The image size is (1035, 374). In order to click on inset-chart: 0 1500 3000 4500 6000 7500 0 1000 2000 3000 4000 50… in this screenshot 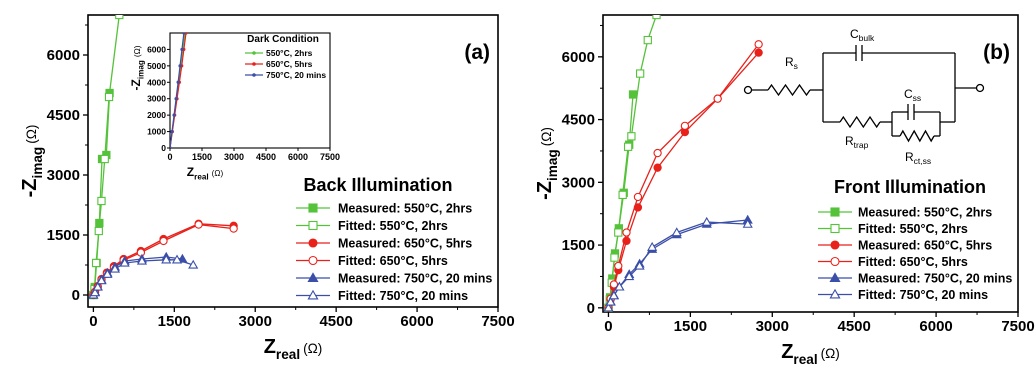, I will do `click(234, 107)`.